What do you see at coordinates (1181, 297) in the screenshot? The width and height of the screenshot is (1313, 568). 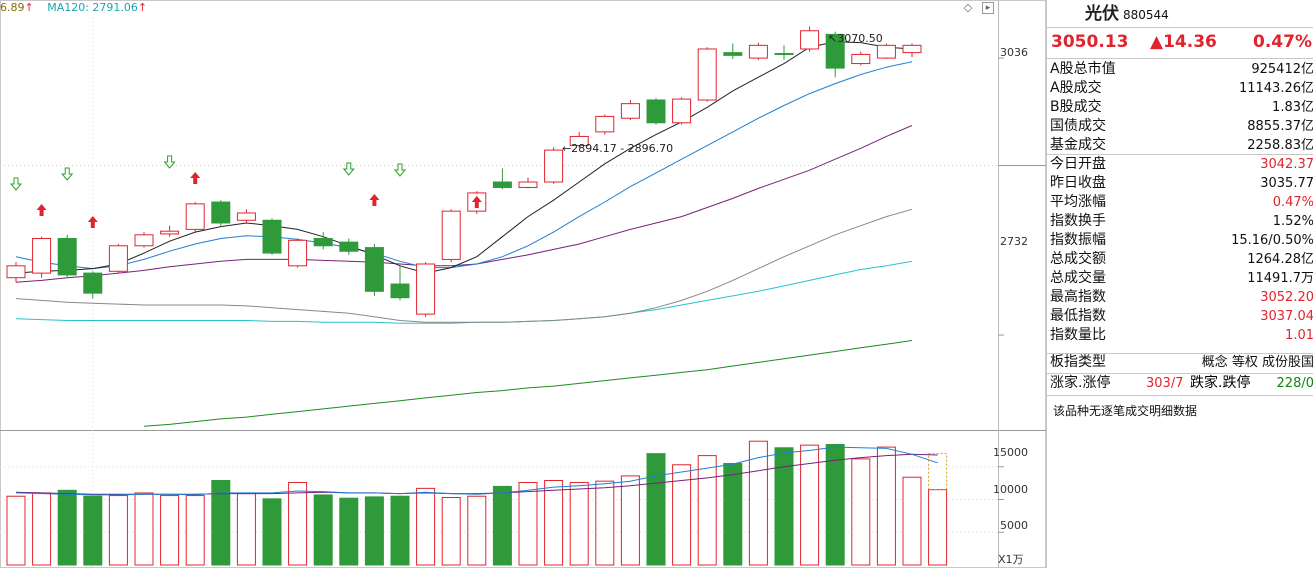 I see `stat-row: 最高指数 3052.20` at bounding box center [1181, 297].